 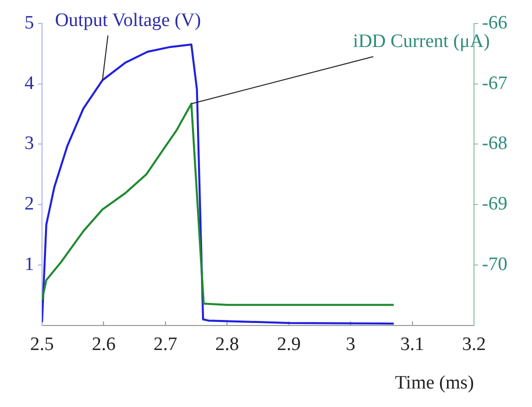 I want to click on y-tick-label: 3, so click(x=29, y=143).